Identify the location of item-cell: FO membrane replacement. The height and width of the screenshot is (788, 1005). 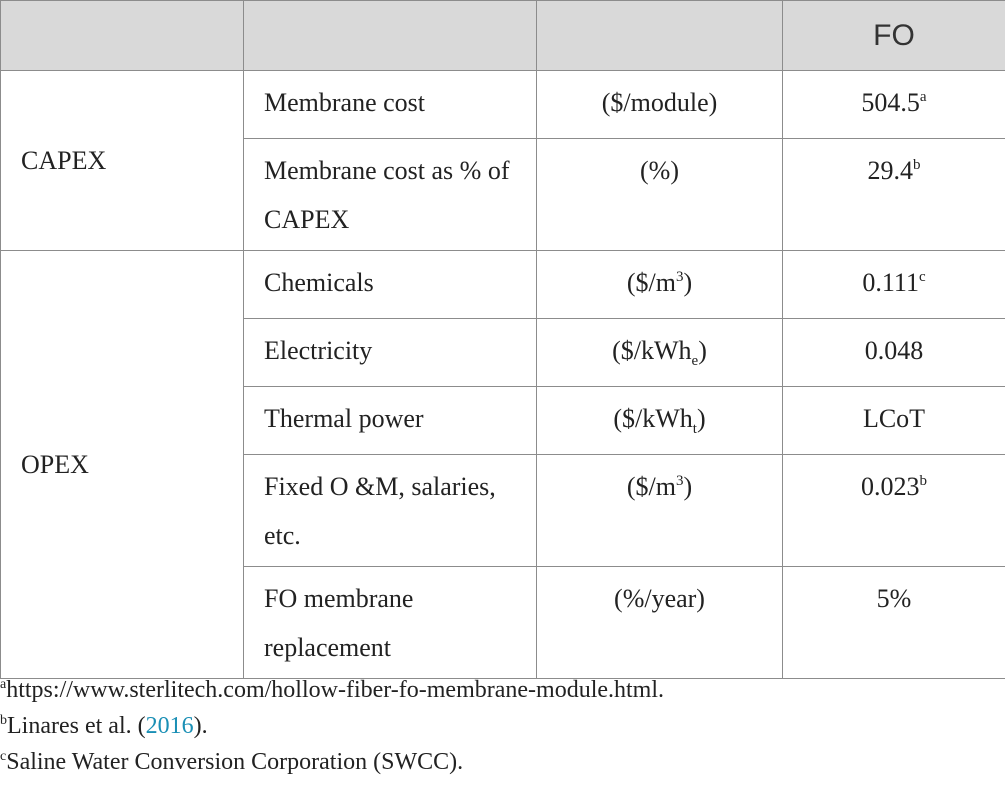
(390, 622).